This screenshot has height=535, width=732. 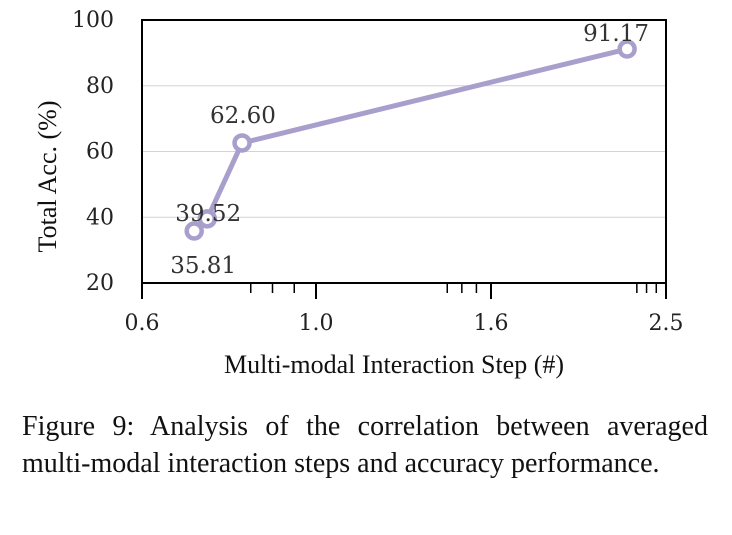 What do you see at coordinates (404, 309) in the screenshot?
I see `x-axis-ticks: 0.6 1.0 1.6 2.5` at bounding box center [404, 309].